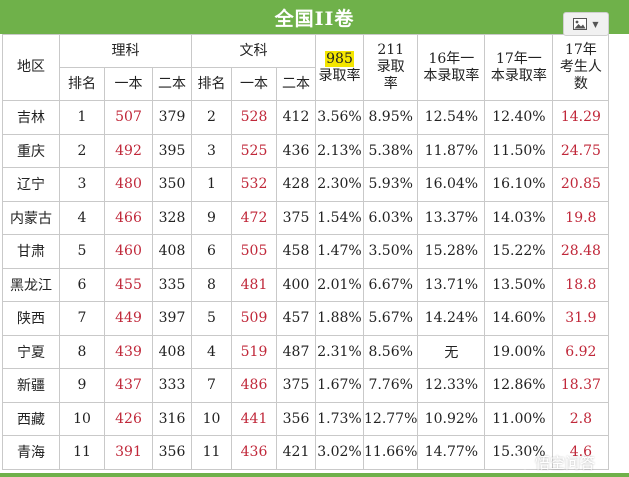  What do you see at coordinates (128, 318) in the screenshot?
I see `cell-science-tier1: 449` at bounding box center [128, 318].